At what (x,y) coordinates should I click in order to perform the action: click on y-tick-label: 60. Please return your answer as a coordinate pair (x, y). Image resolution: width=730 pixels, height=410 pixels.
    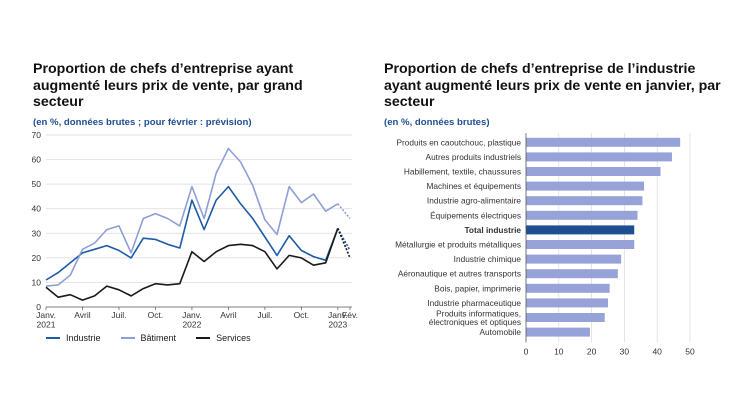
    Looking at the image, I should click on (37, 160).